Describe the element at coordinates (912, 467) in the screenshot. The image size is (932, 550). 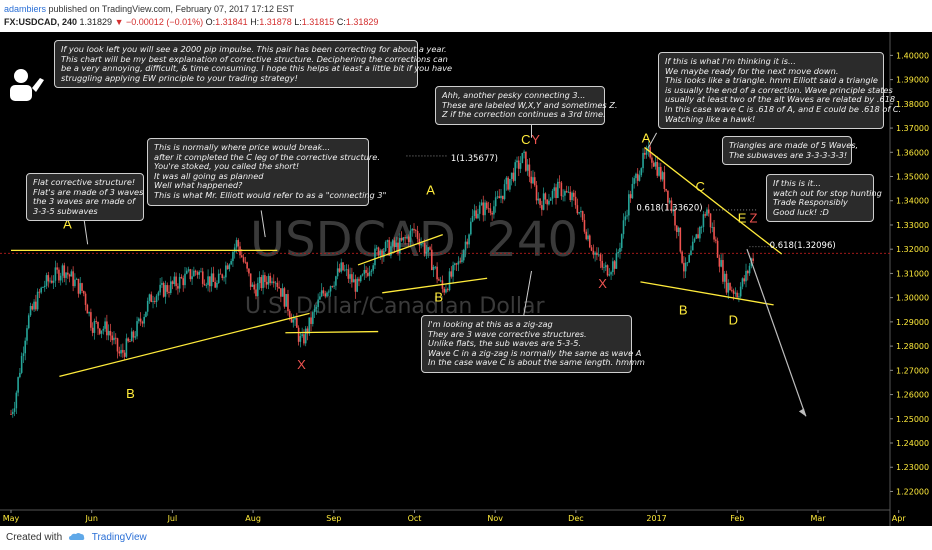
I see `y-tick-label: 1.23000` at that location.